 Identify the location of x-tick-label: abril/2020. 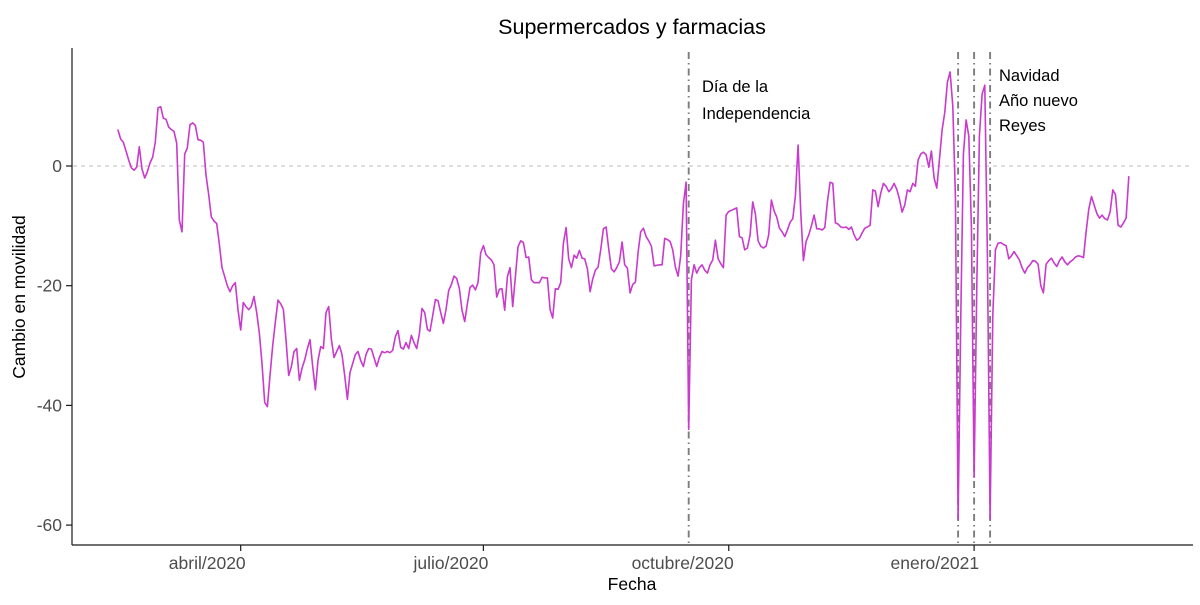
(207, 563).